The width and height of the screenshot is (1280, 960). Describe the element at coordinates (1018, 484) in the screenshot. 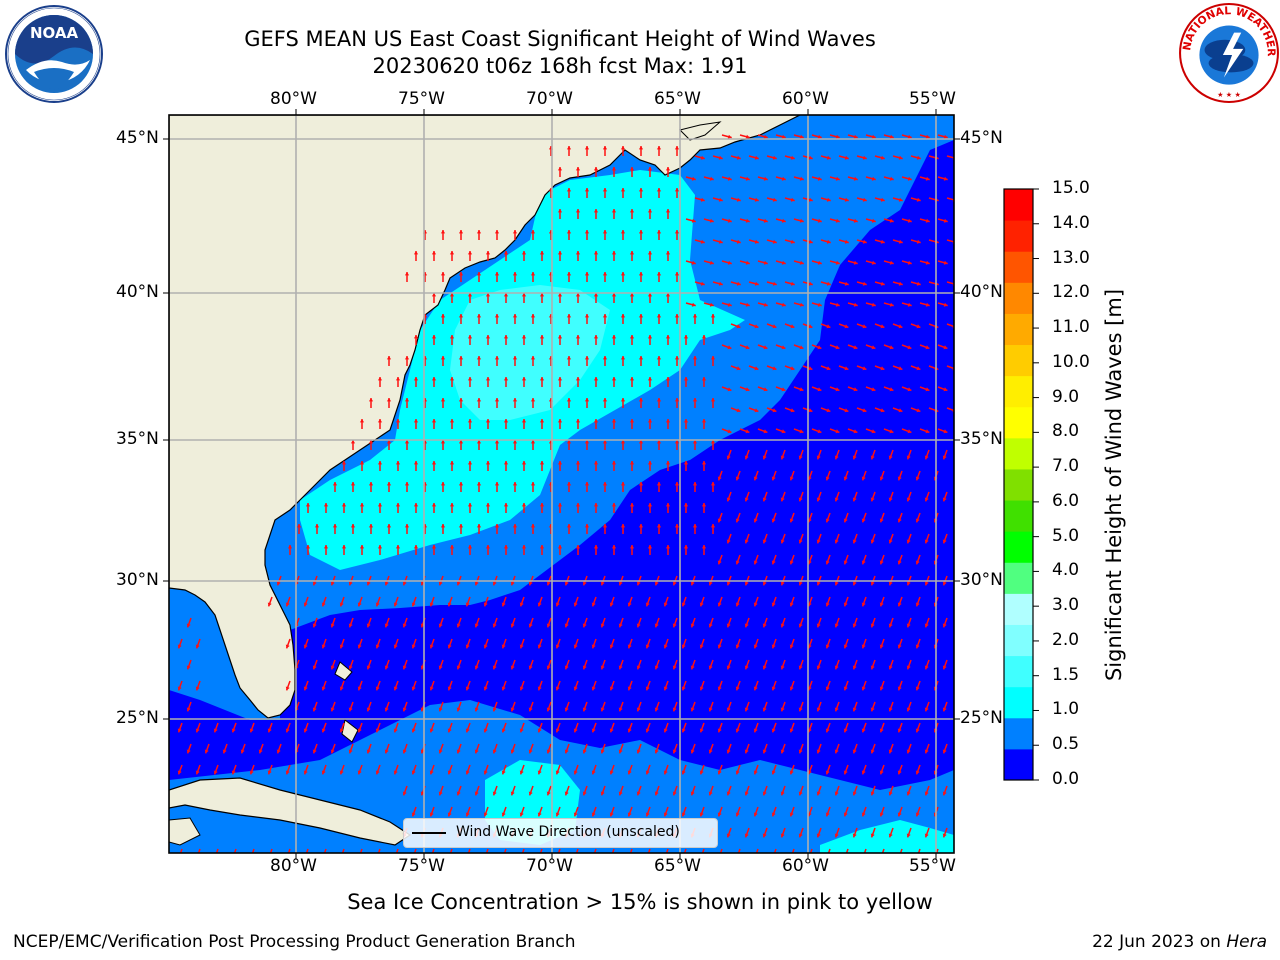

I see `colorbar-frame` at that location.